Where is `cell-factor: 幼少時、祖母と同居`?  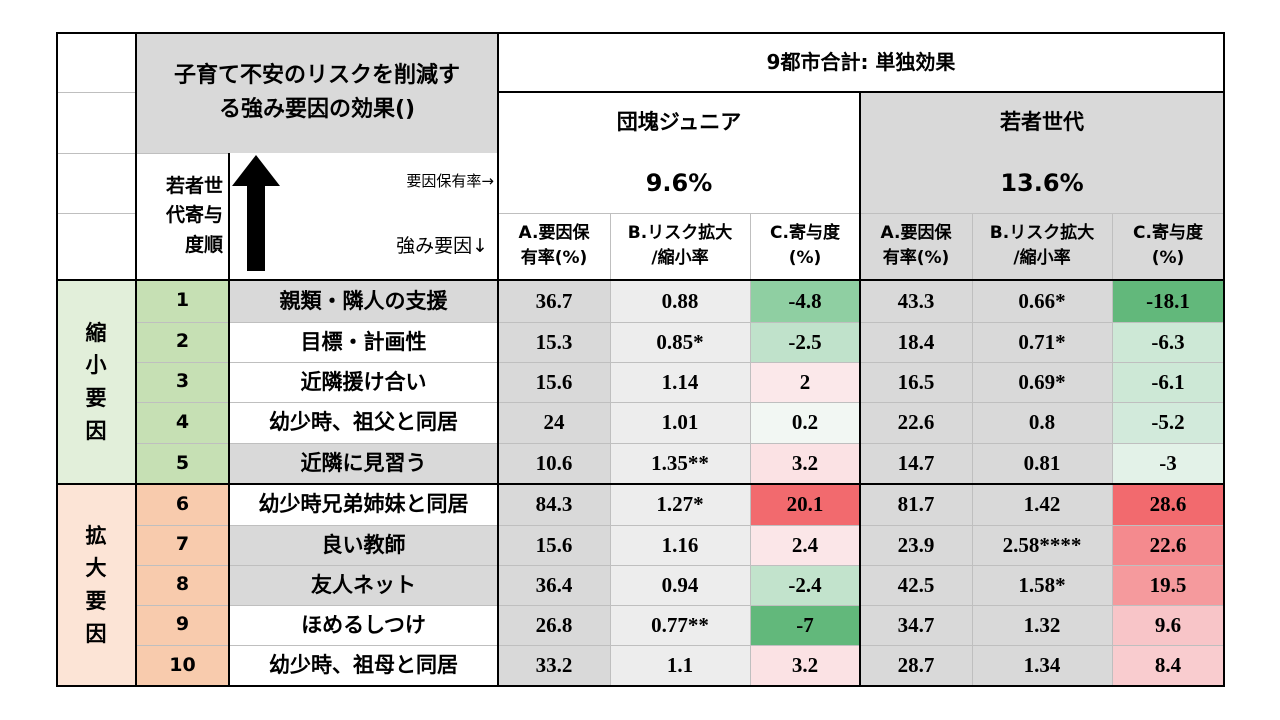
cell-factor: 幼少時、祖母と同居 is located at coordinates (363, 665).